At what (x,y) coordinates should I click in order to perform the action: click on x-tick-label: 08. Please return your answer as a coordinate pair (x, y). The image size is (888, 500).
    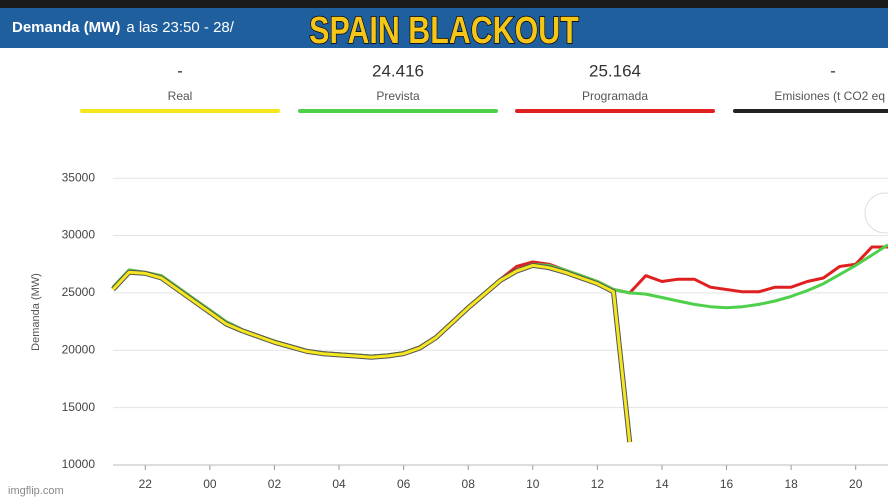
    Looking at the image, I should click on (469, 484).